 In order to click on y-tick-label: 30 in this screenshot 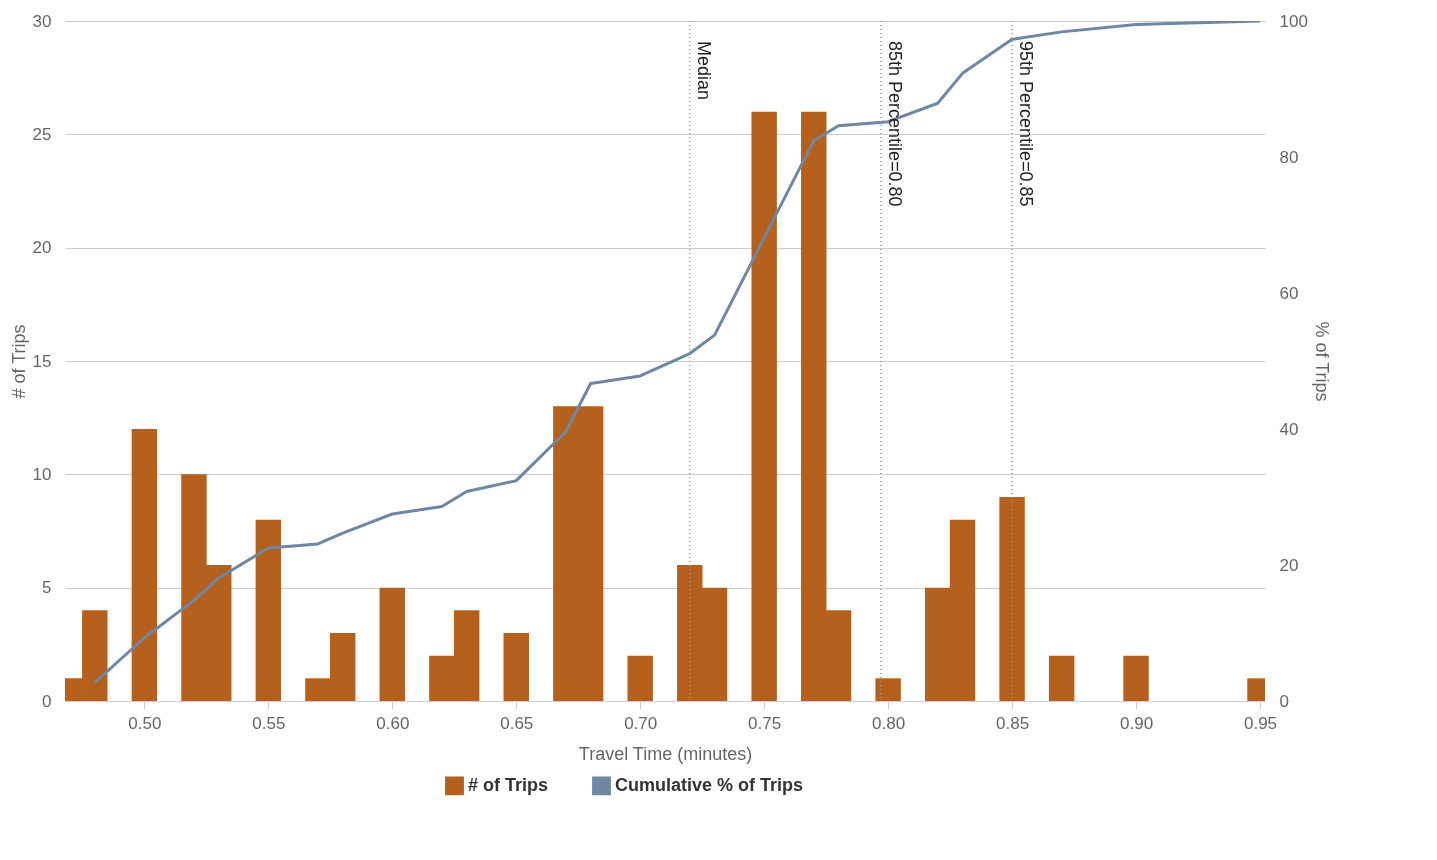, I will do `click(42, 21)`.